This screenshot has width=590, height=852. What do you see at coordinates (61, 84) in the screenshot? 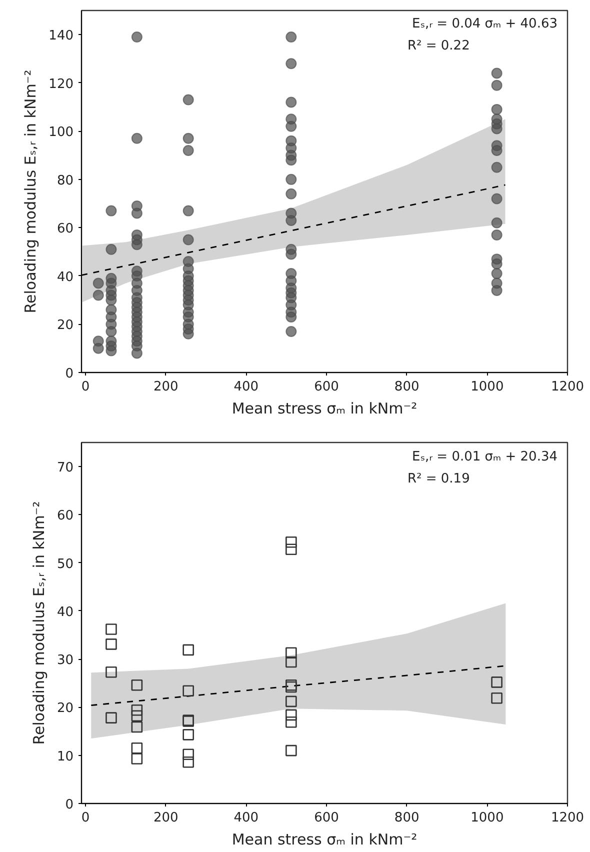
I see `y-tick-label: 120` at bounding box center [61, 84].